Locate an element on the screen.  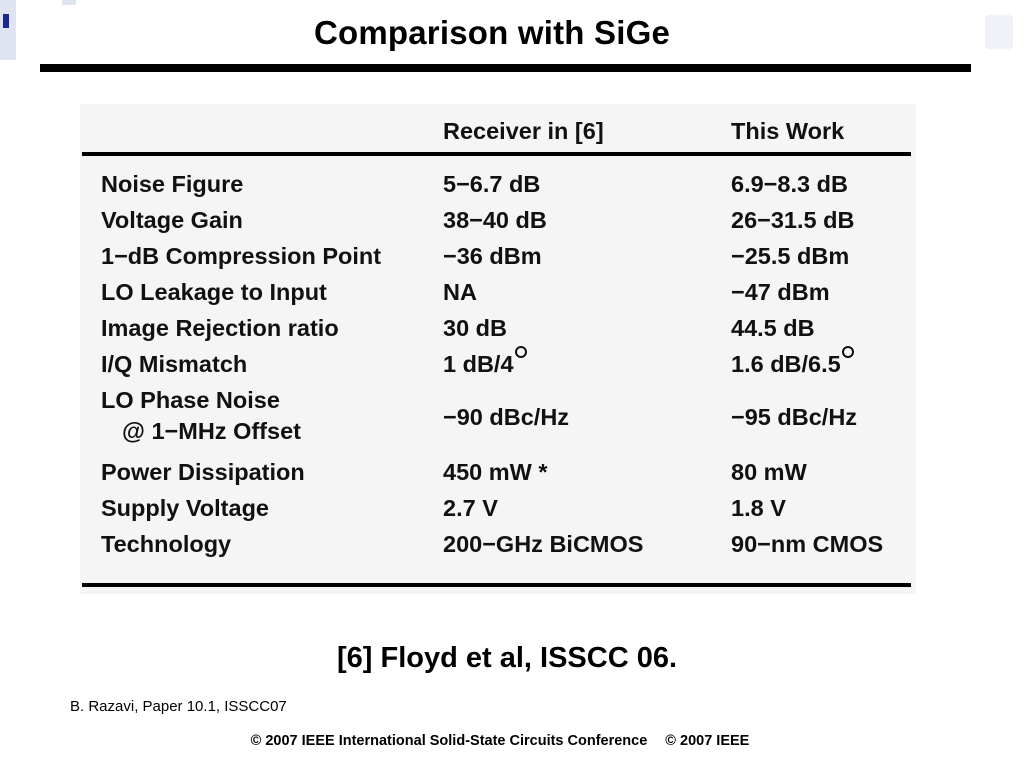
table-bottom-rule is located at coordinates (496, 585).